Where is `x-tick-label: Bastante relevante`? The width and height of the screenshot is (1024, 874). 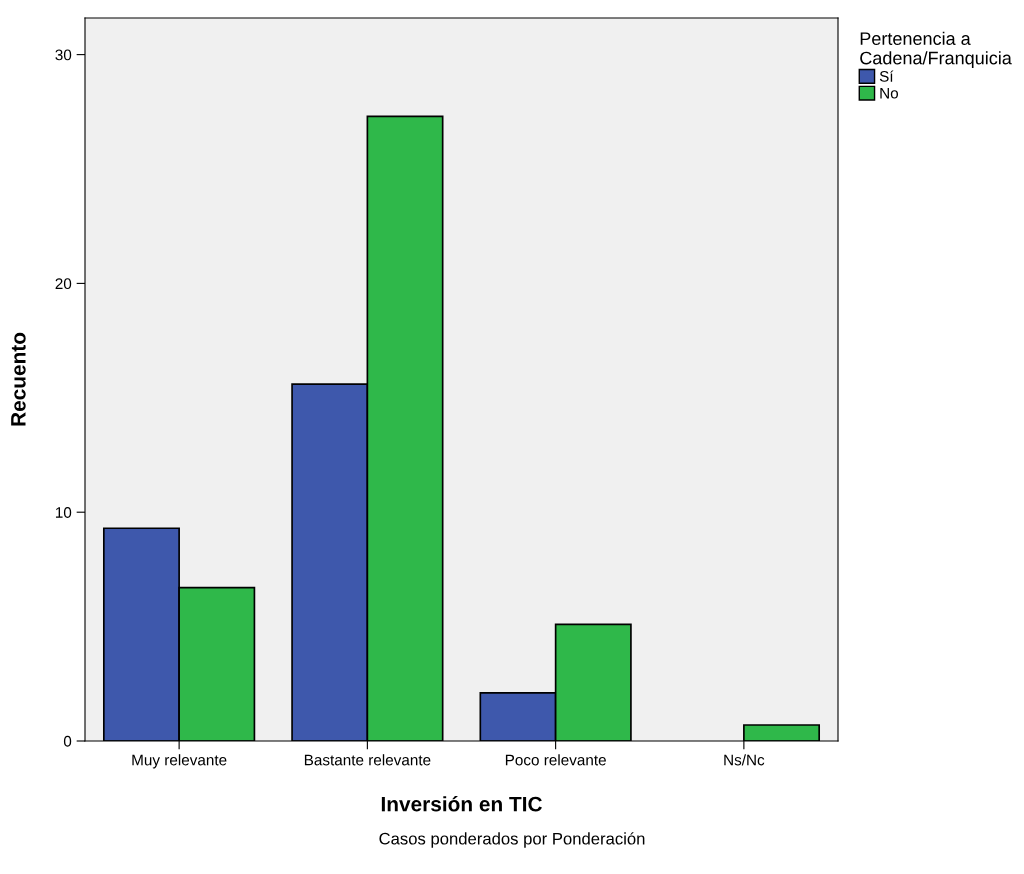
x-tick-label: Bastante relevante is located at coordinates (367, 760).